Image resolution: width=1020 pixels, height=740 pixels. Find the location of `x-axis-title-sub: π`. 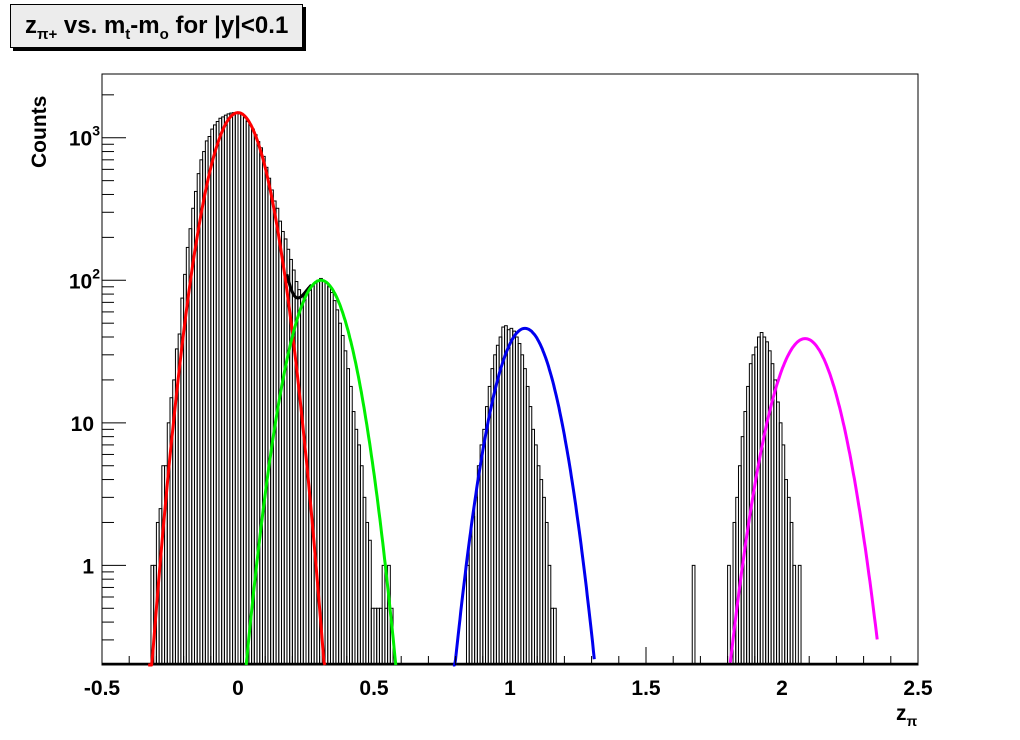

x-axis-title-sub: π is located at coordinates (912, 721).